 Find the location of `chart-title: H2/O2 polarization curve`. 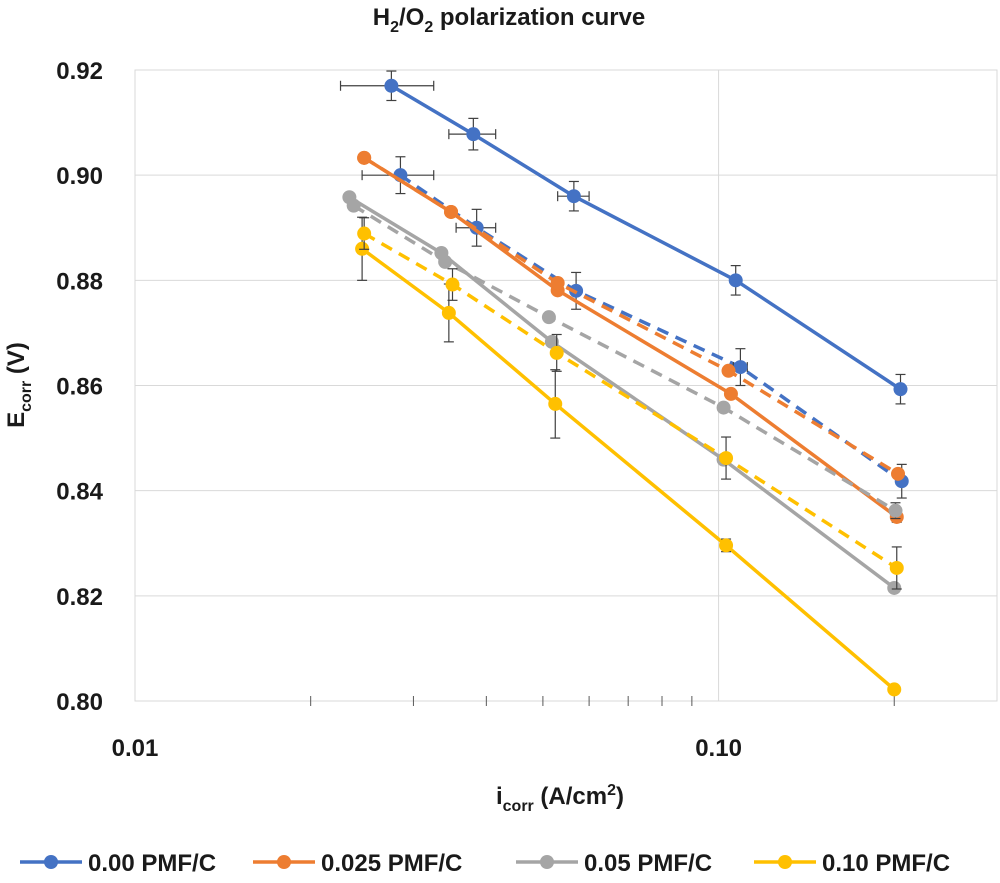

chart-title: H2/O2 polarization curve is located at coordinates (509, 20).